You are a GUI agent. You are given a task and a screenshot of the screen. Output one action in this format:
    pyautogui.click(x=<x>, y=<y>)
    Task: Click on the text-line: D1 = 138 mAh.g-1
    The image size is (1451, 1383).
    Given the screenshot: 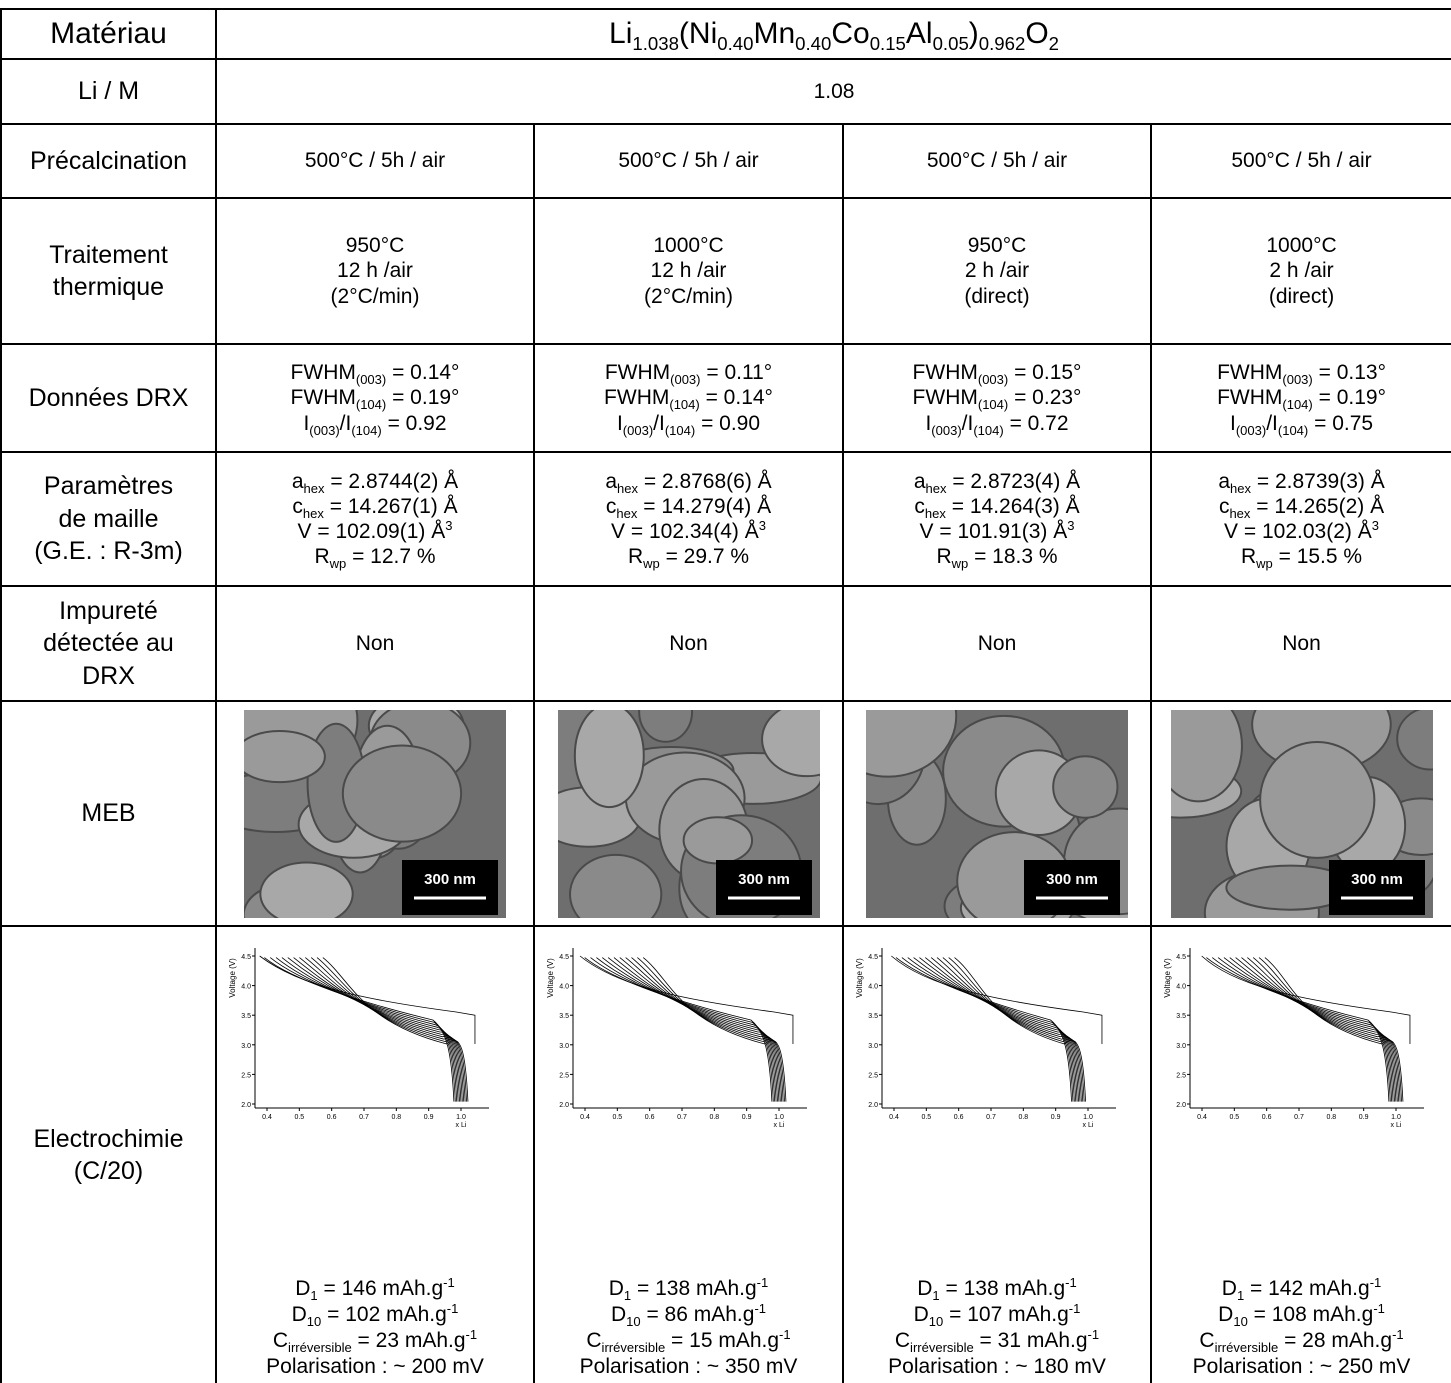 What is the action you would take?
    pyautogui.click(x=688, y=1288)
    